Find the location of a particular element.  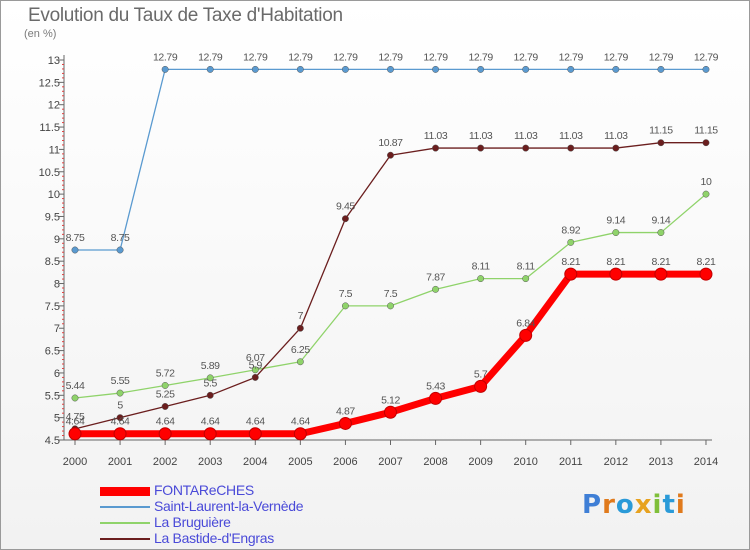

x-tick-label: 2008 is located at coordinates (435, 462).